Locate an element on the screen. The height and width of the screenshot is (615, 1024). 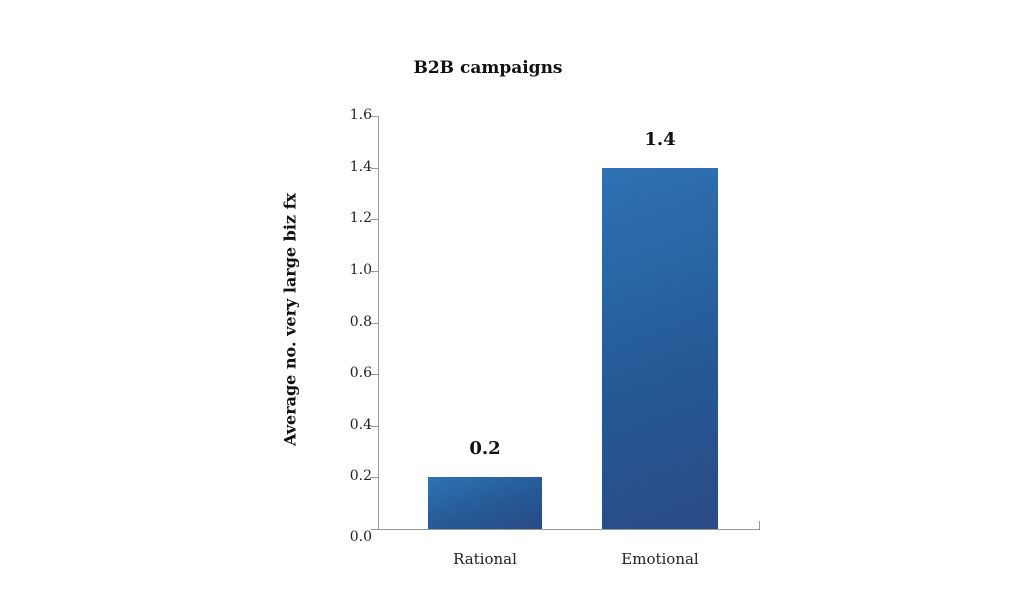
chart-title: B2B campaigns is located at coordinates (488, 68).